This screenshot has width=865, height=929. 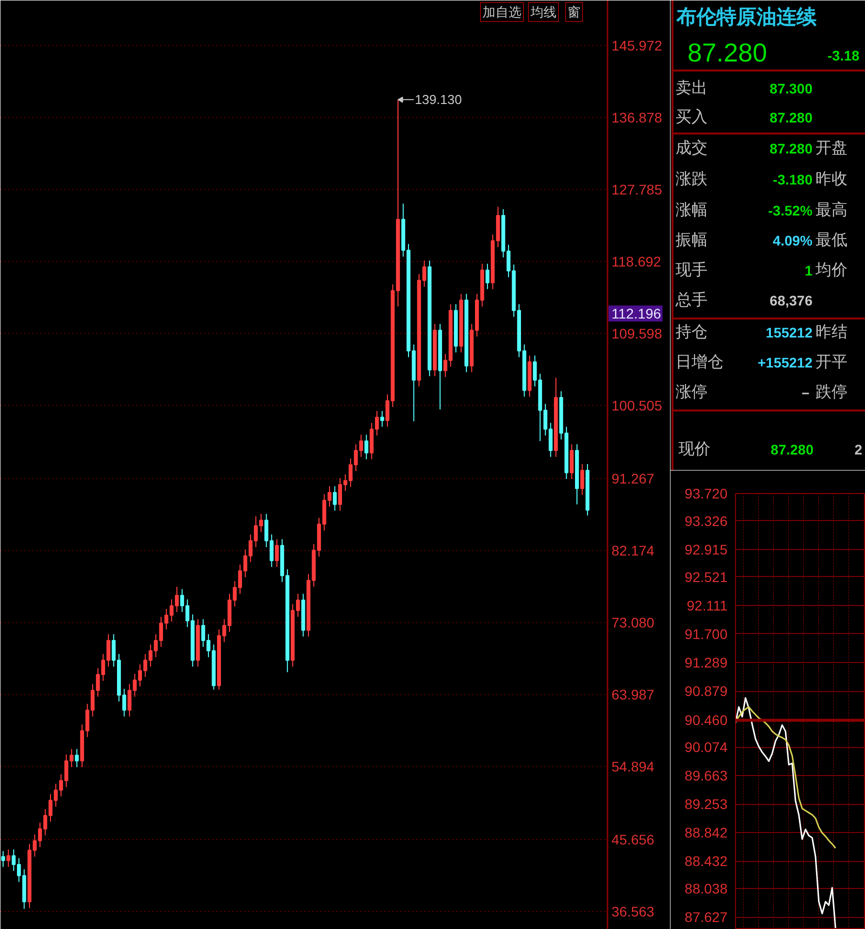 What do you see at coordinates (637, 314) in the screenshot?
I see `text: 112.196` at bounding box center [637, 314].